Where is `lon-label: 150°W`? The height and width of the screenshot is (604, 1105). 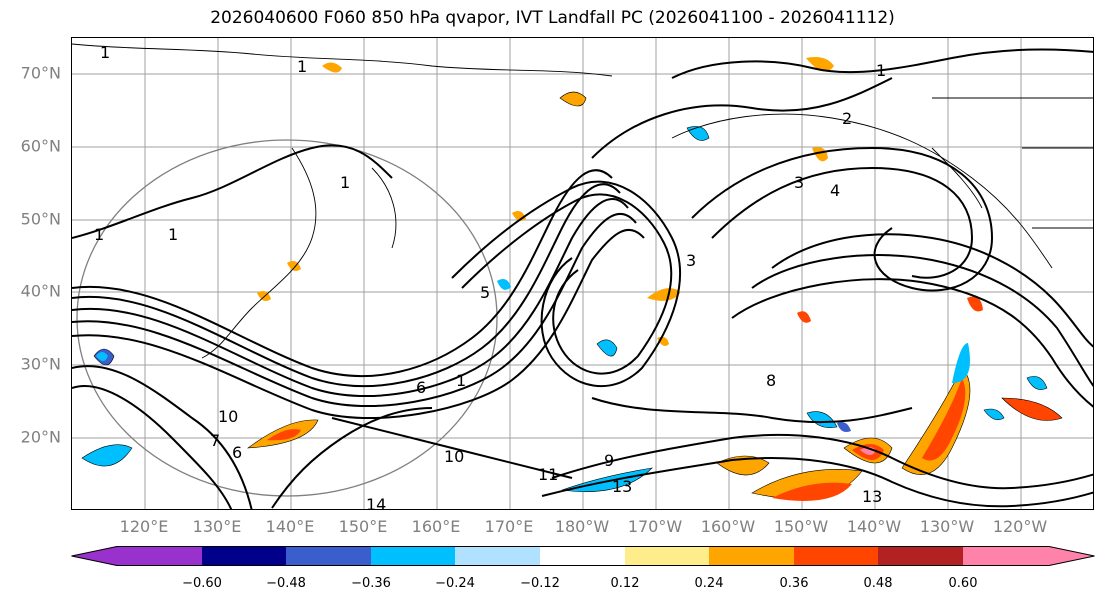
lon-label: 150°W is located at coordinates (801, 526).